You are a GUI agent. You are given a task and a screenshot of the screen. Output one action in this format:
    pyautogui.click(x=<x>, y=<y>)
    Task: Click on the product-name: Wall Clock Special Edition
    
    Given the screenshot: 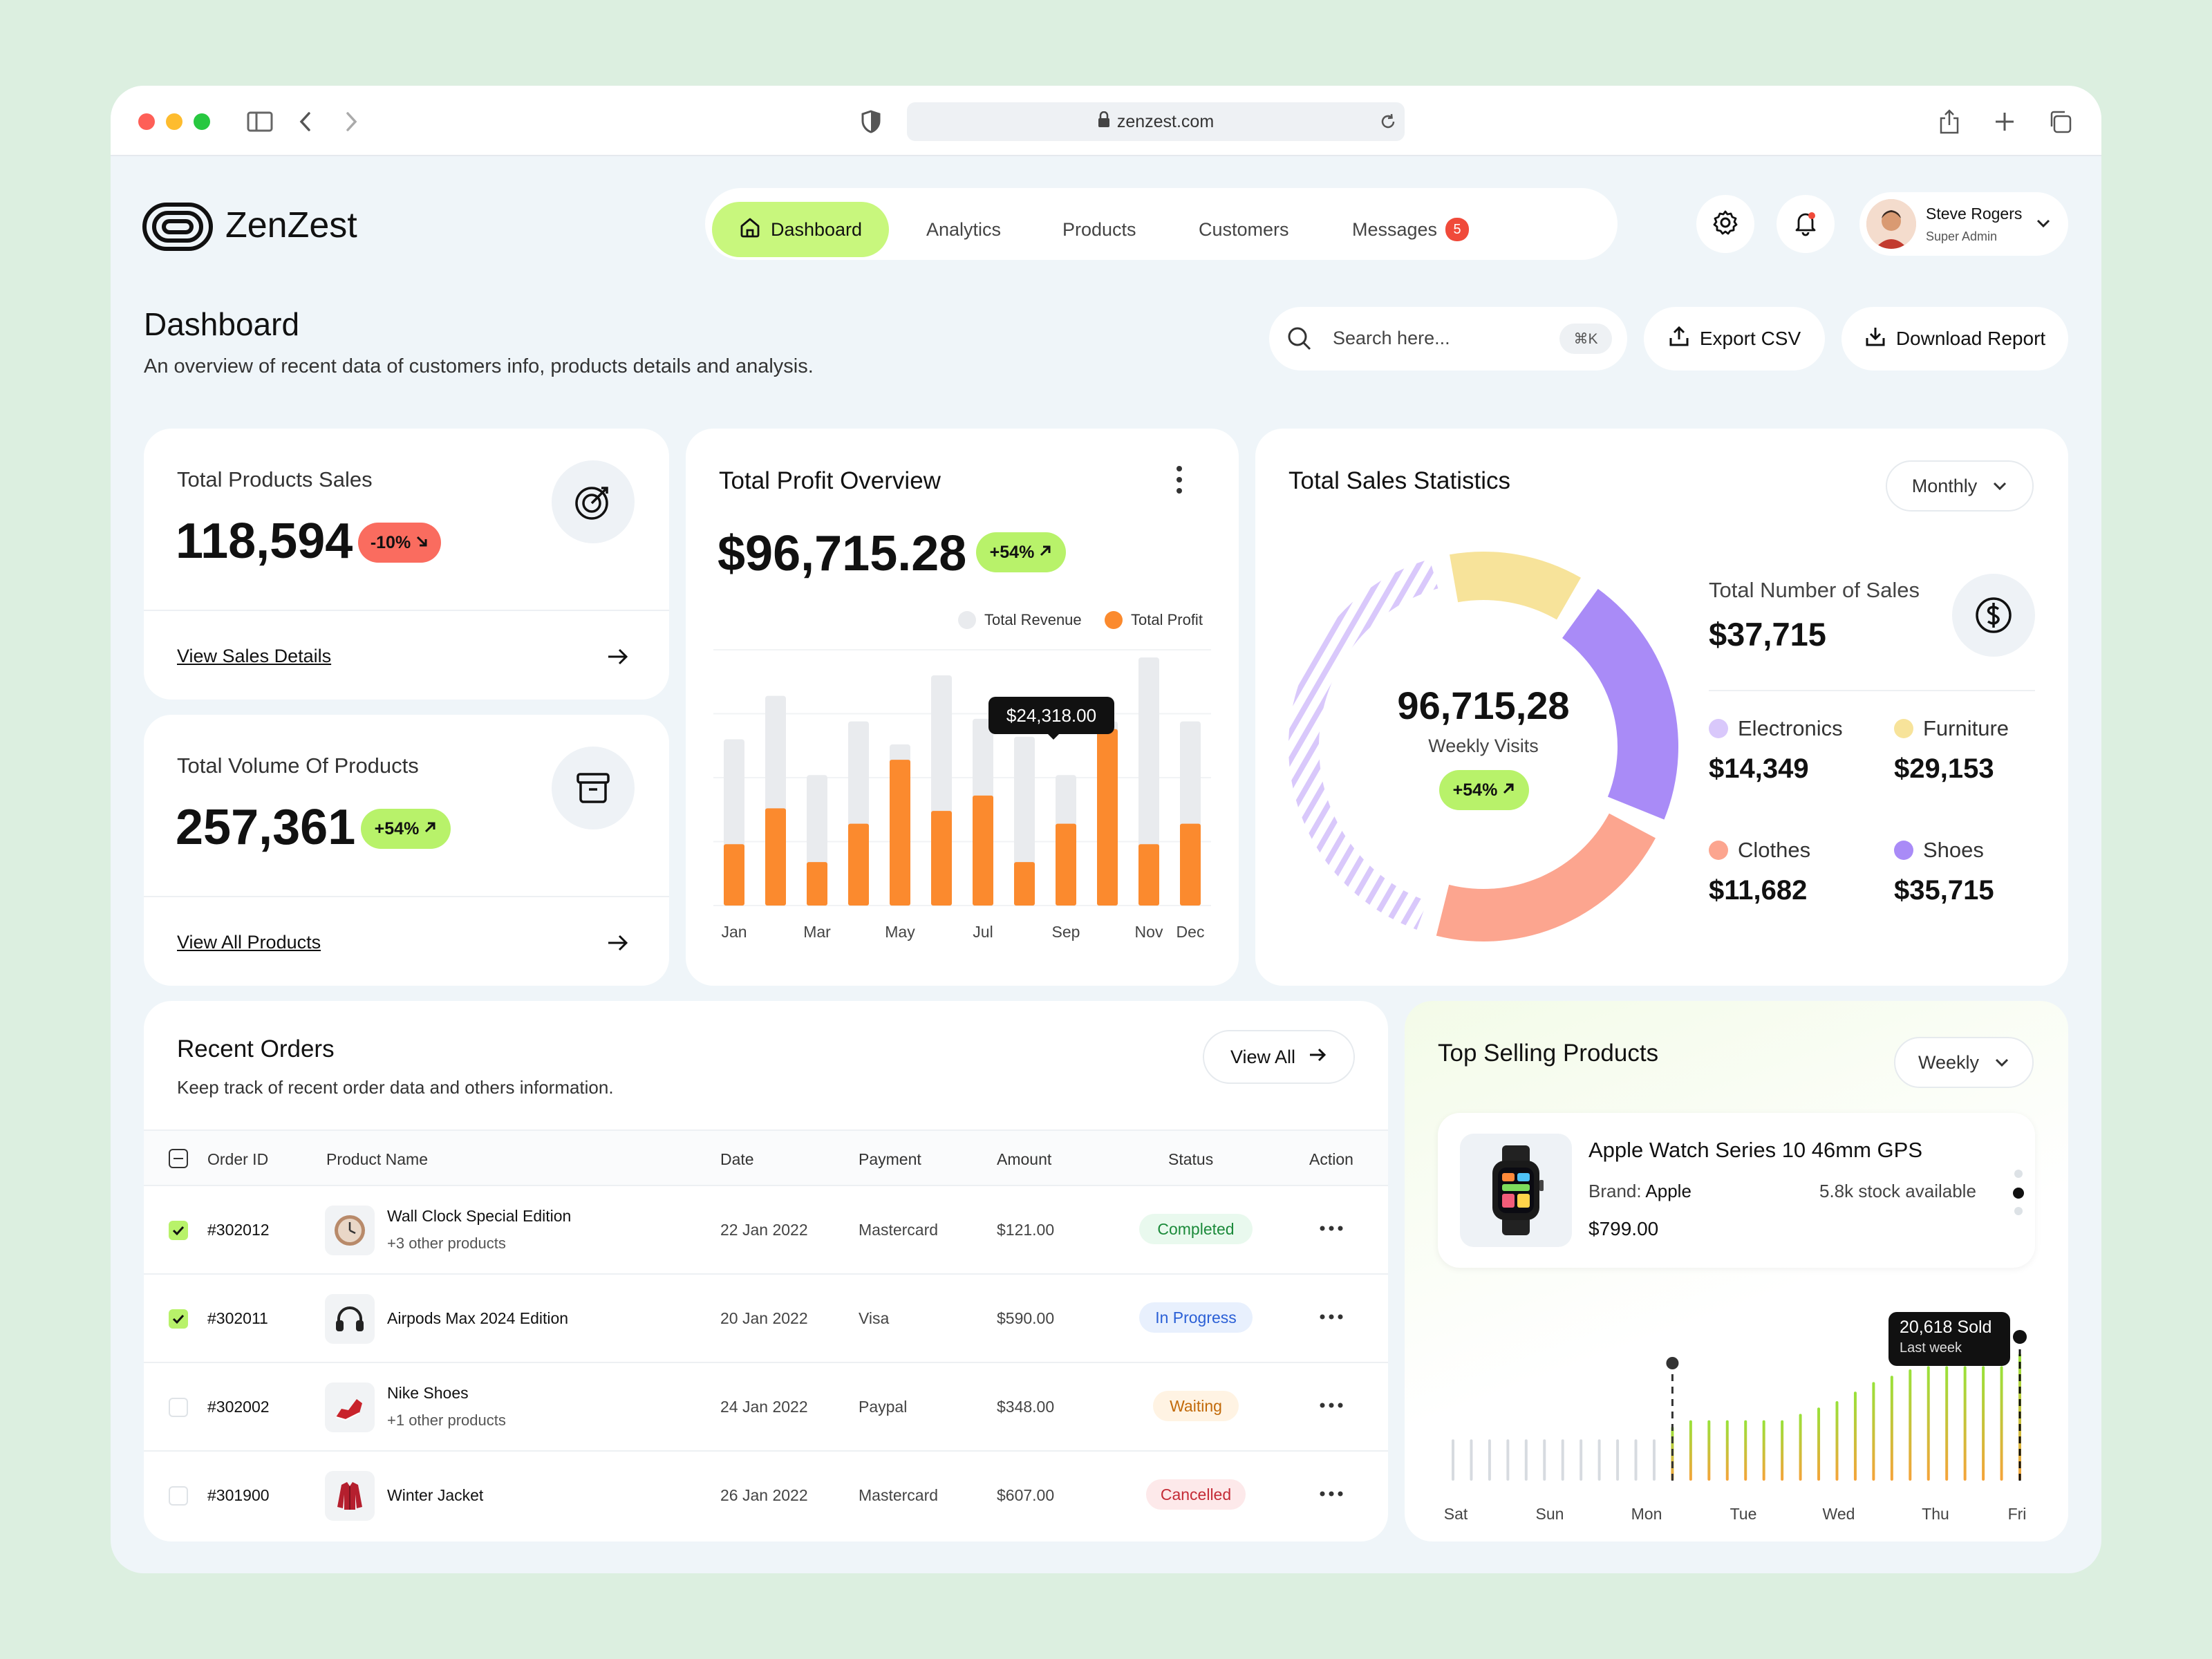 What is the action you would take?
    pyautogui.click(x=480, y=1216)
    